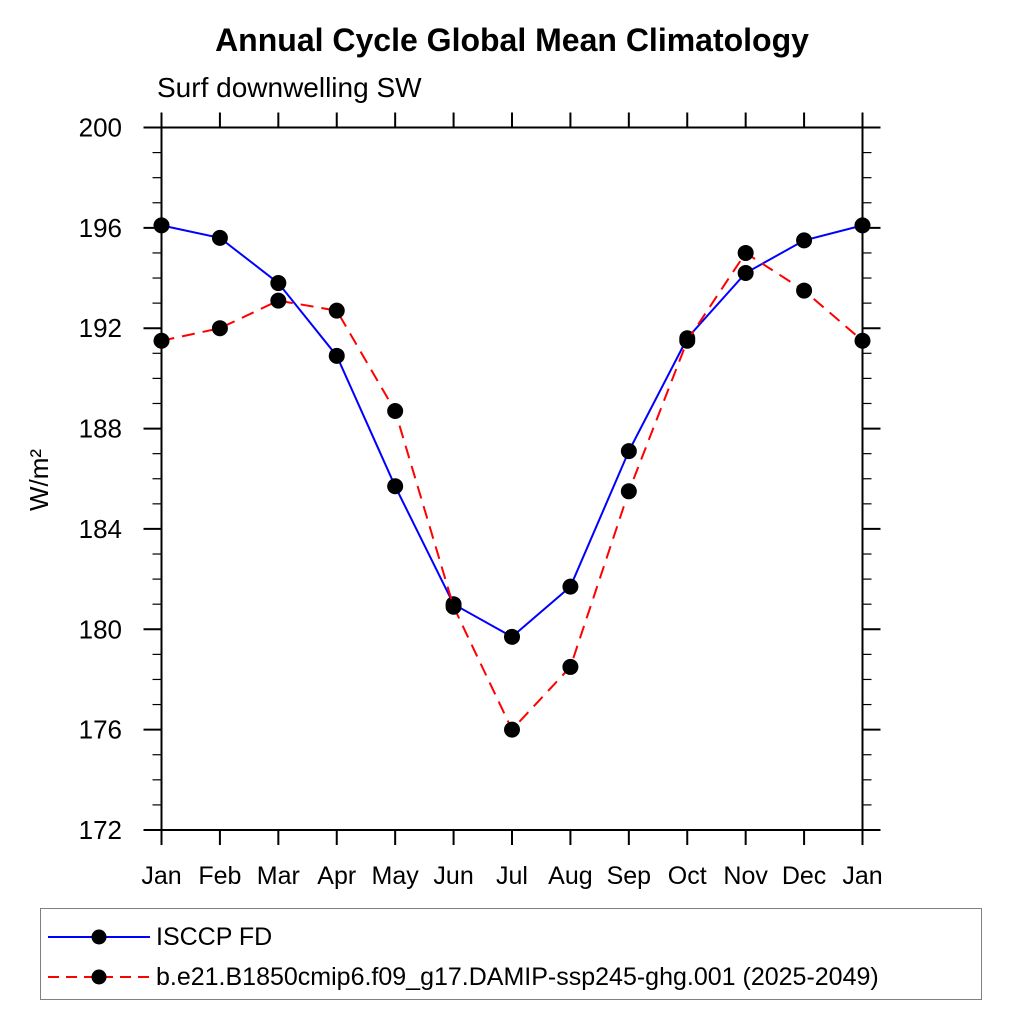 This screenshot has width=1024, height=1024. What do you see at coordinates (100, 429) in the screenshot?
I see `y-axis-tick-label: 188` at bounding box center [100, 429].